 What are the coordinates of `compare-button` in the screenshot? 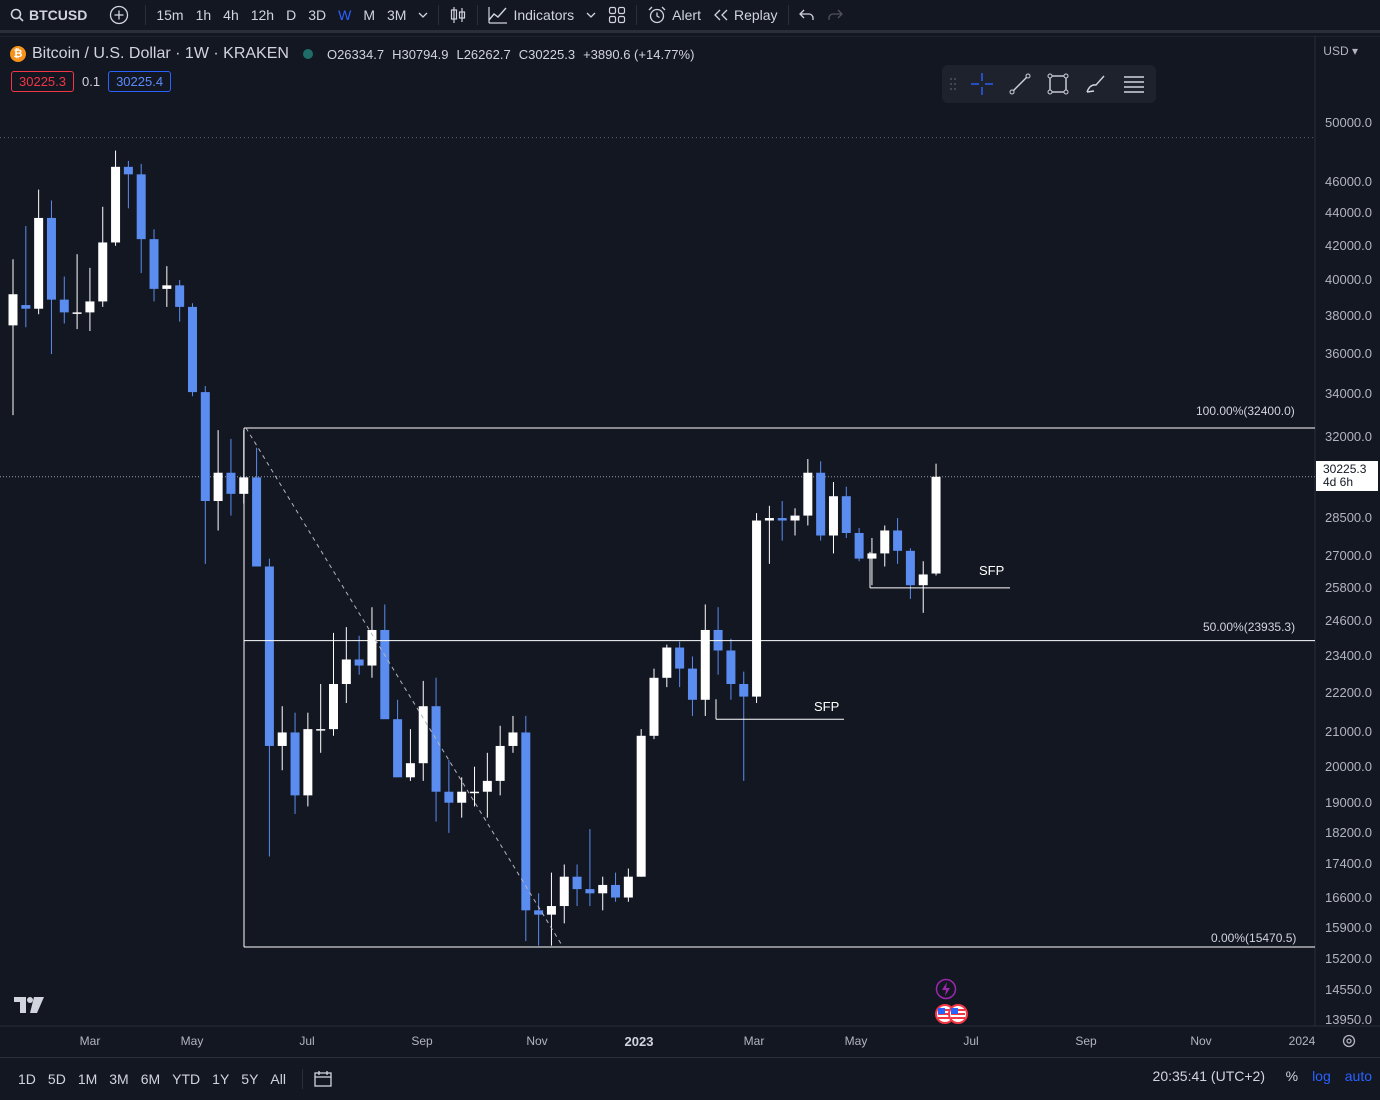 It's located at (119, 15).